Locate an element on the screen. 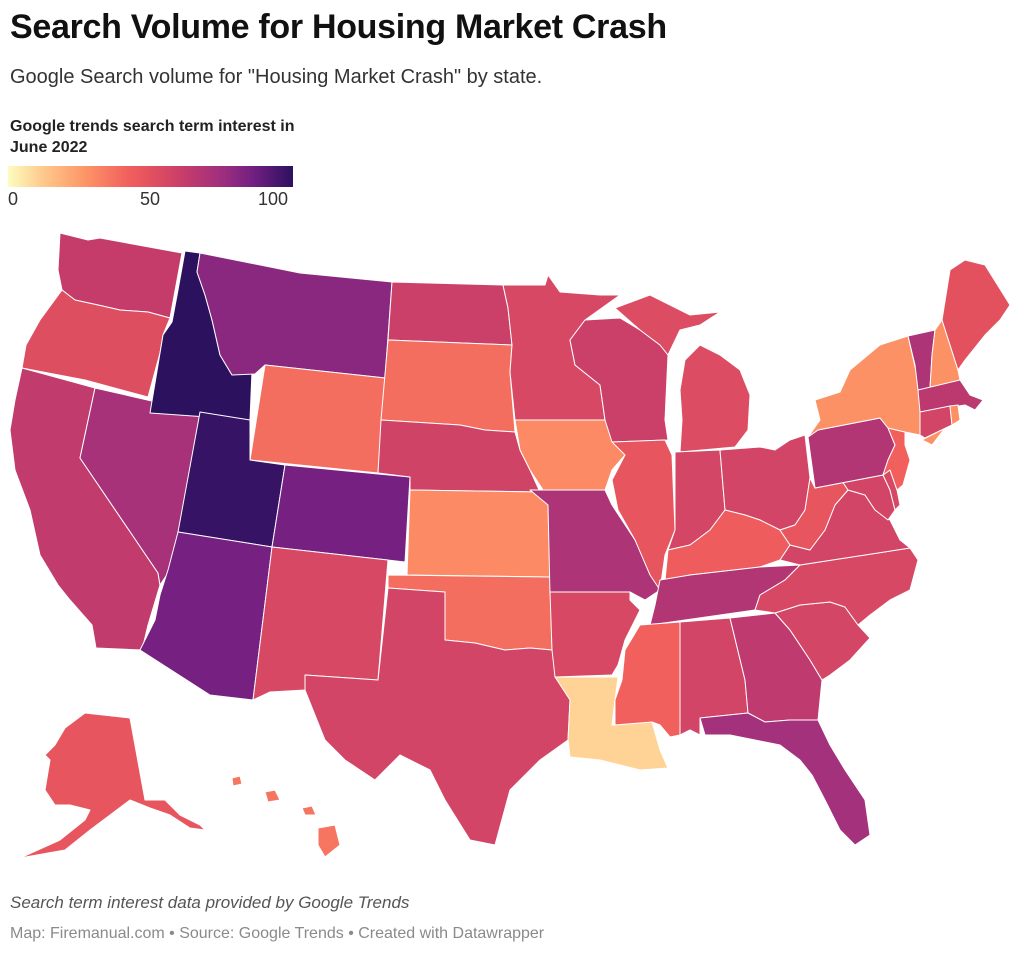 This screenshot has width=1024, height=955. state-KS: KS: 30 is located at coordinates (478, 533).